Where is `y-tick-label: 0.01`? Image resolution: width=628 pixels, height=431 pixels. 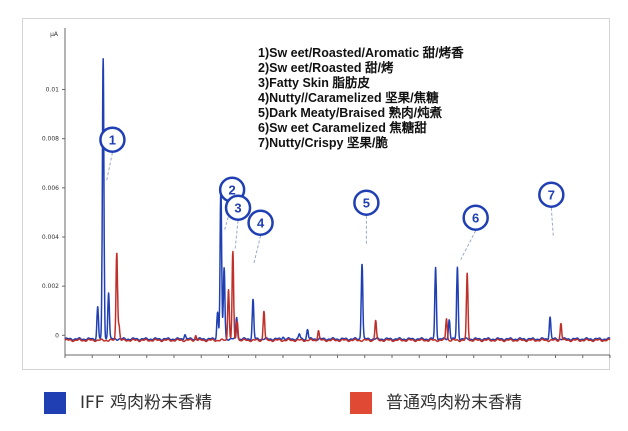
y-tick-label: 0.01 is located at coordinates (53, 89).